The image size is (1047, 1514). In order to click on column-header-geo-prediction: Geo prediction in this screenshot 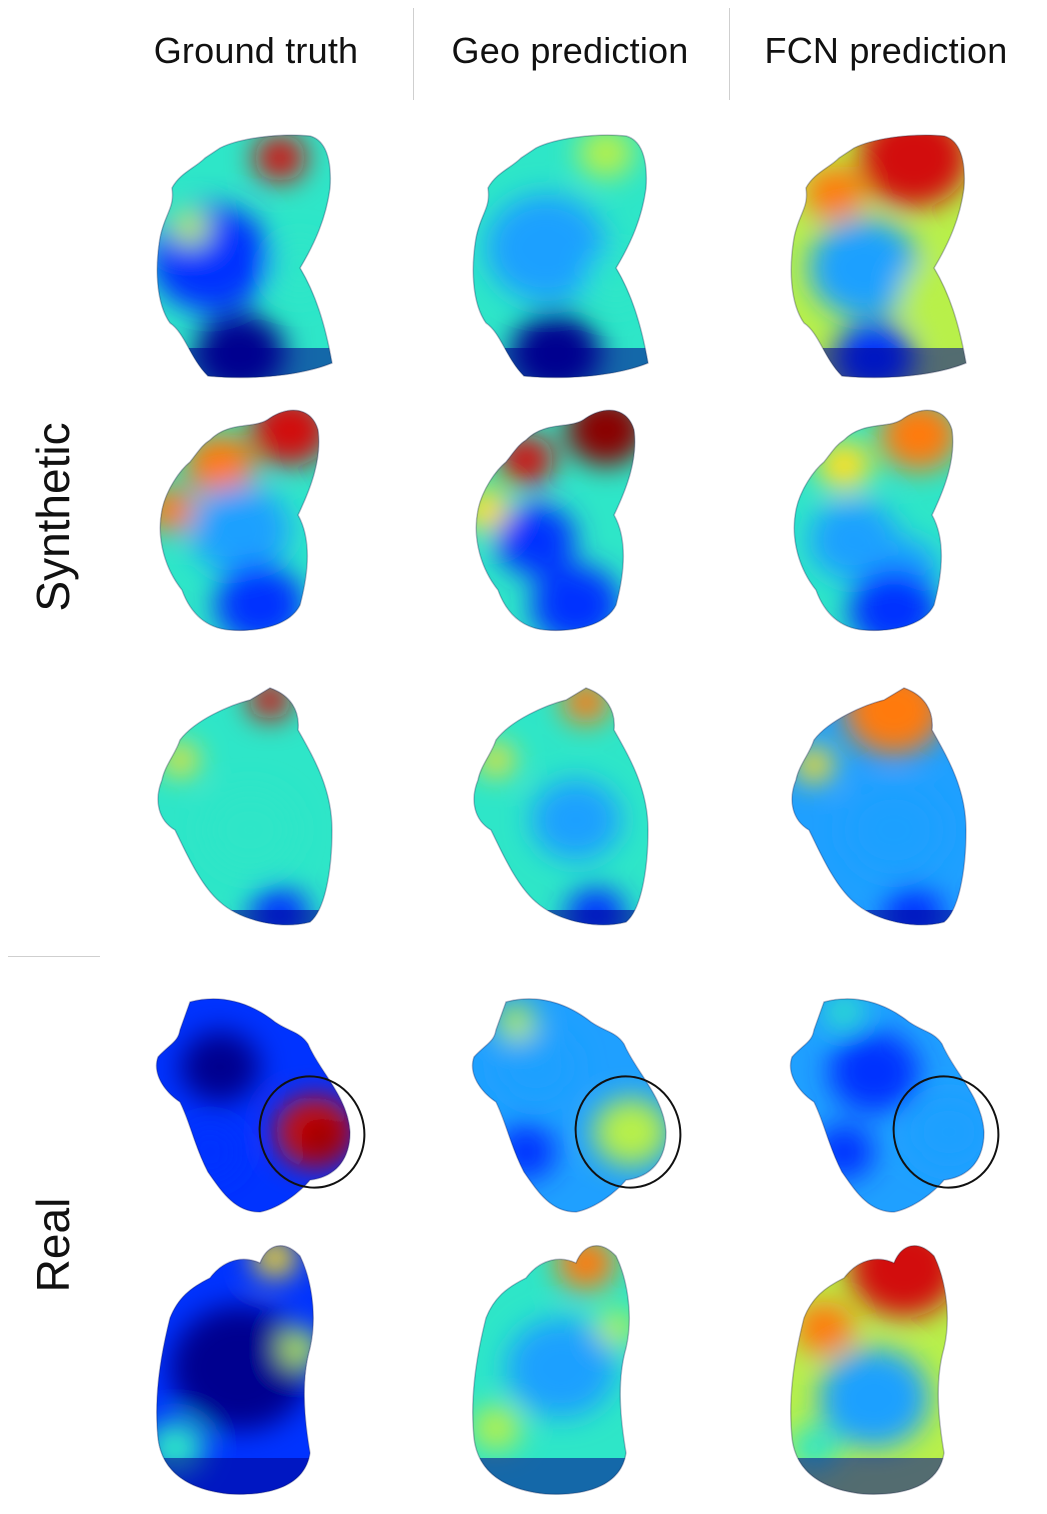, I will do `click(570, 50)`.